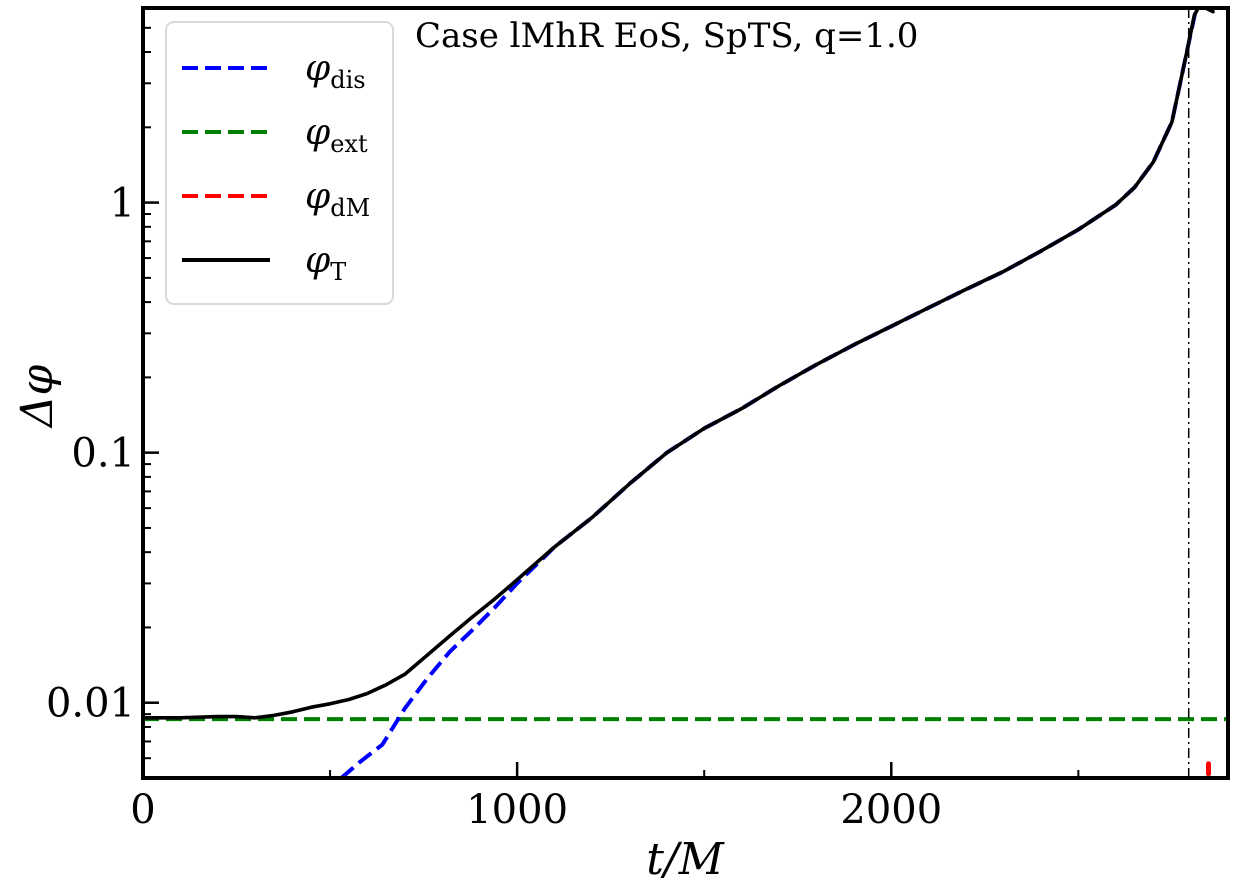  I want to click on y-tick-label: 0.01, so click(90, 704).